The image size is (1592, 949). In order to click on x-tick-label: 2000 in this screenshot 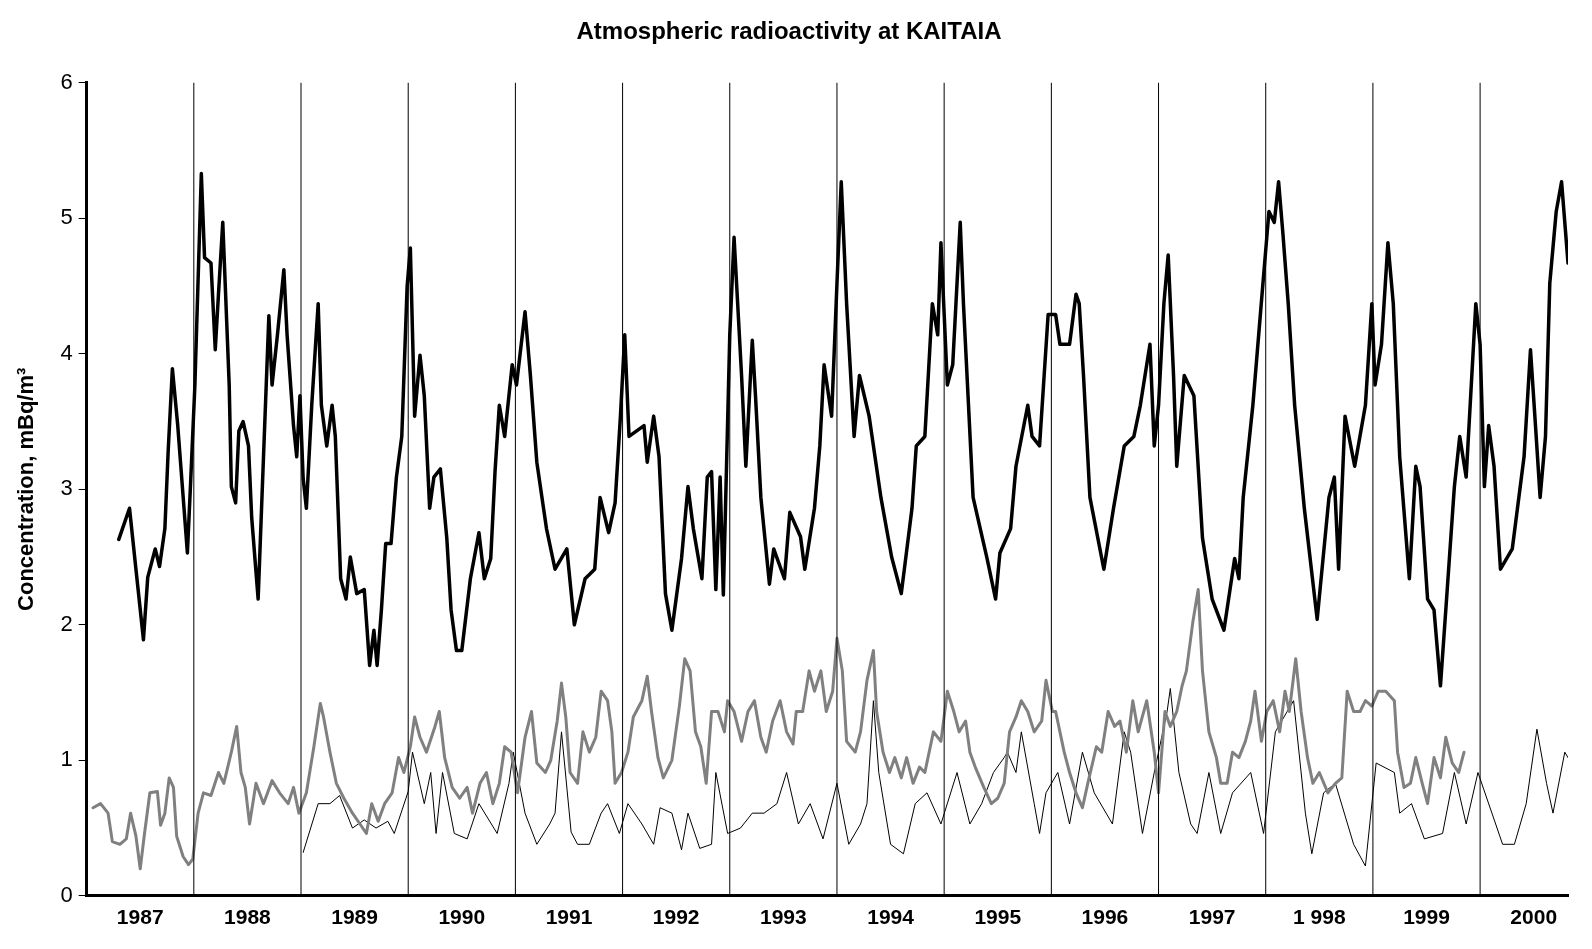, I will do `click(1534, 917)`.